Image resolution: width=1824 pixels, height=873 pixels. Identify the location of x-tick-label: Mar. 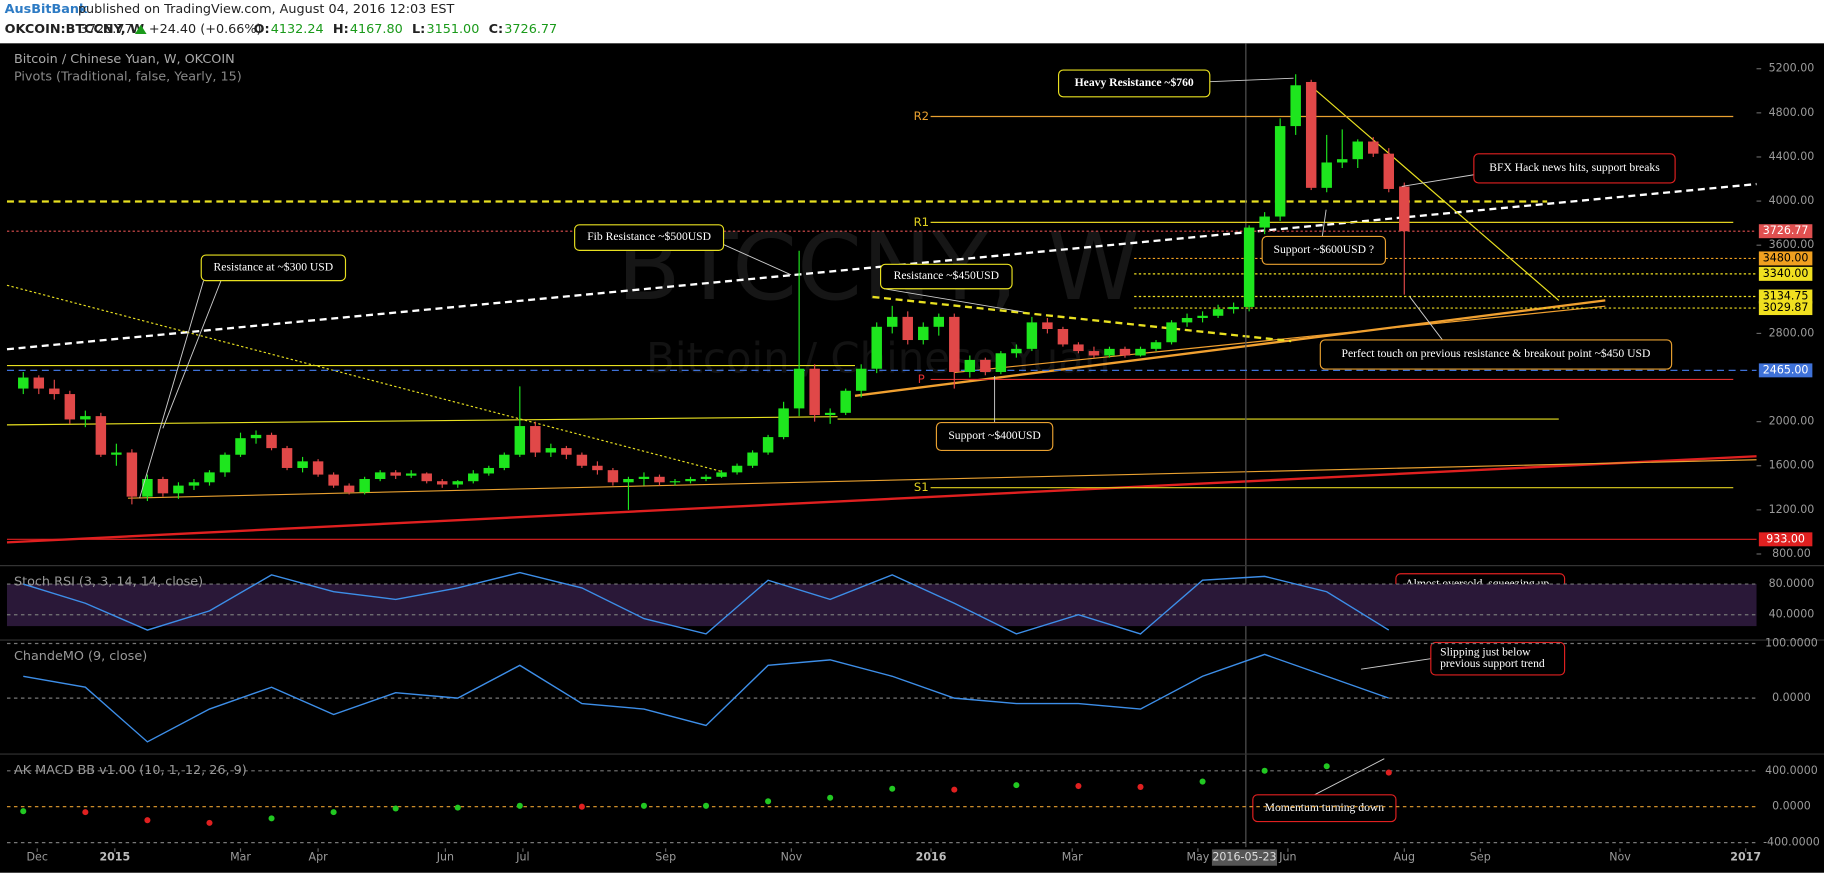
(1072, 857).